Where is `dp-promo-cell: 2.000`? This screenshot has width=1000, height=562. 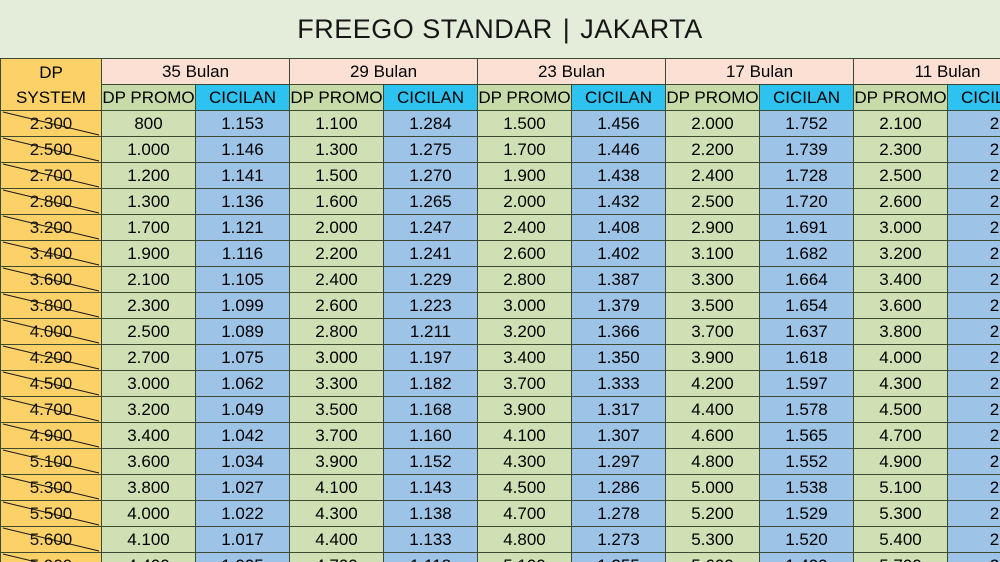
dp-promo-cell: 2.000 is located at coordinates (524, 201).